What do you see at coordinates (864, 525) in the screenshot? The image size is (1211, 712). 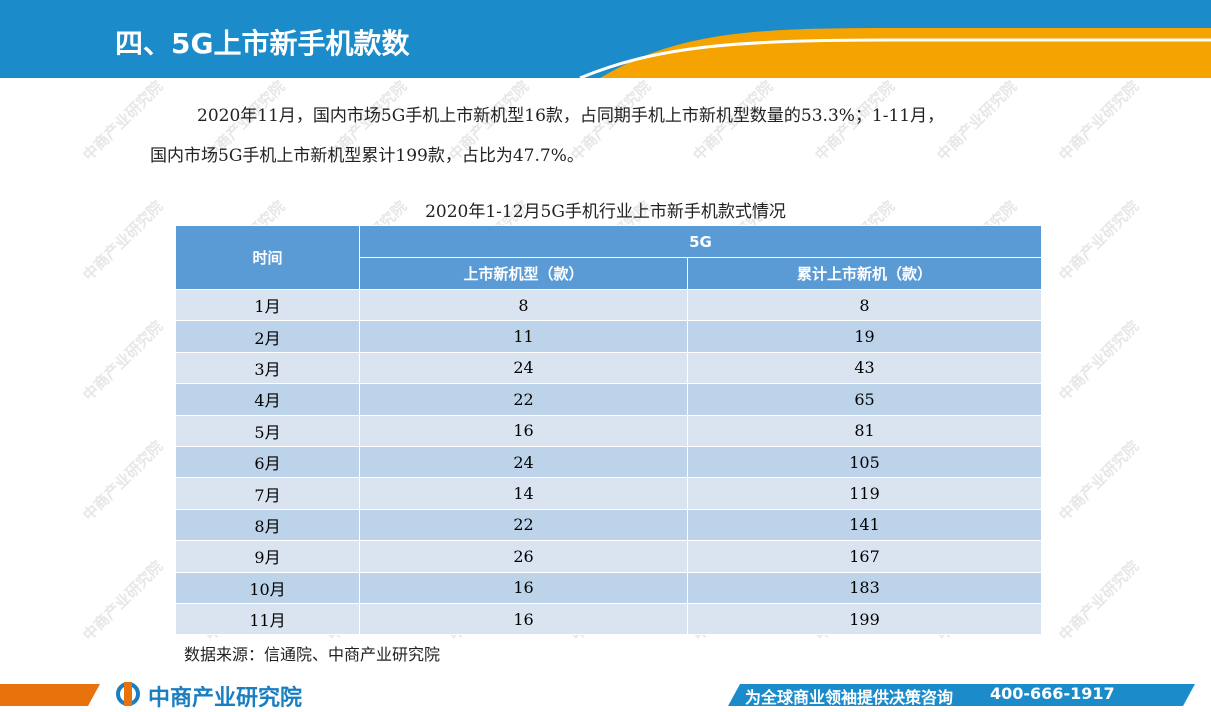 I see `table-cell: 141` at bounding box center [864, 525].